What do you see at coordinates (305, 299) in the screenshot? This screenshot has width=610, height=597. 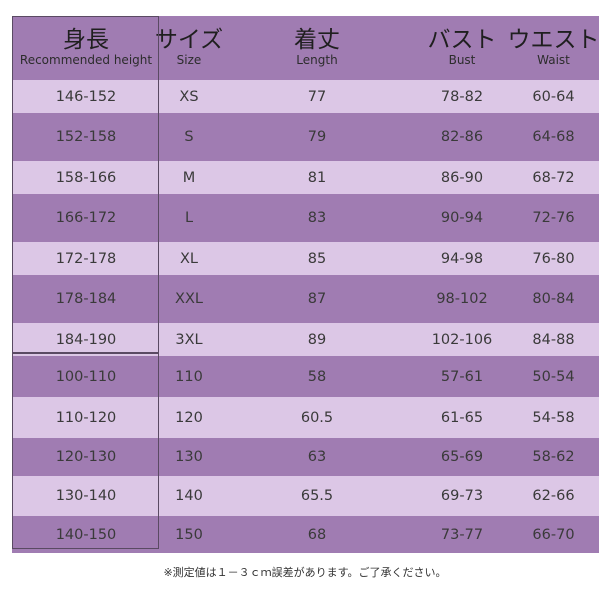 I see `table-row: 178-184 XXL 87 98-102 80-84` at bounding box center [305, 299].